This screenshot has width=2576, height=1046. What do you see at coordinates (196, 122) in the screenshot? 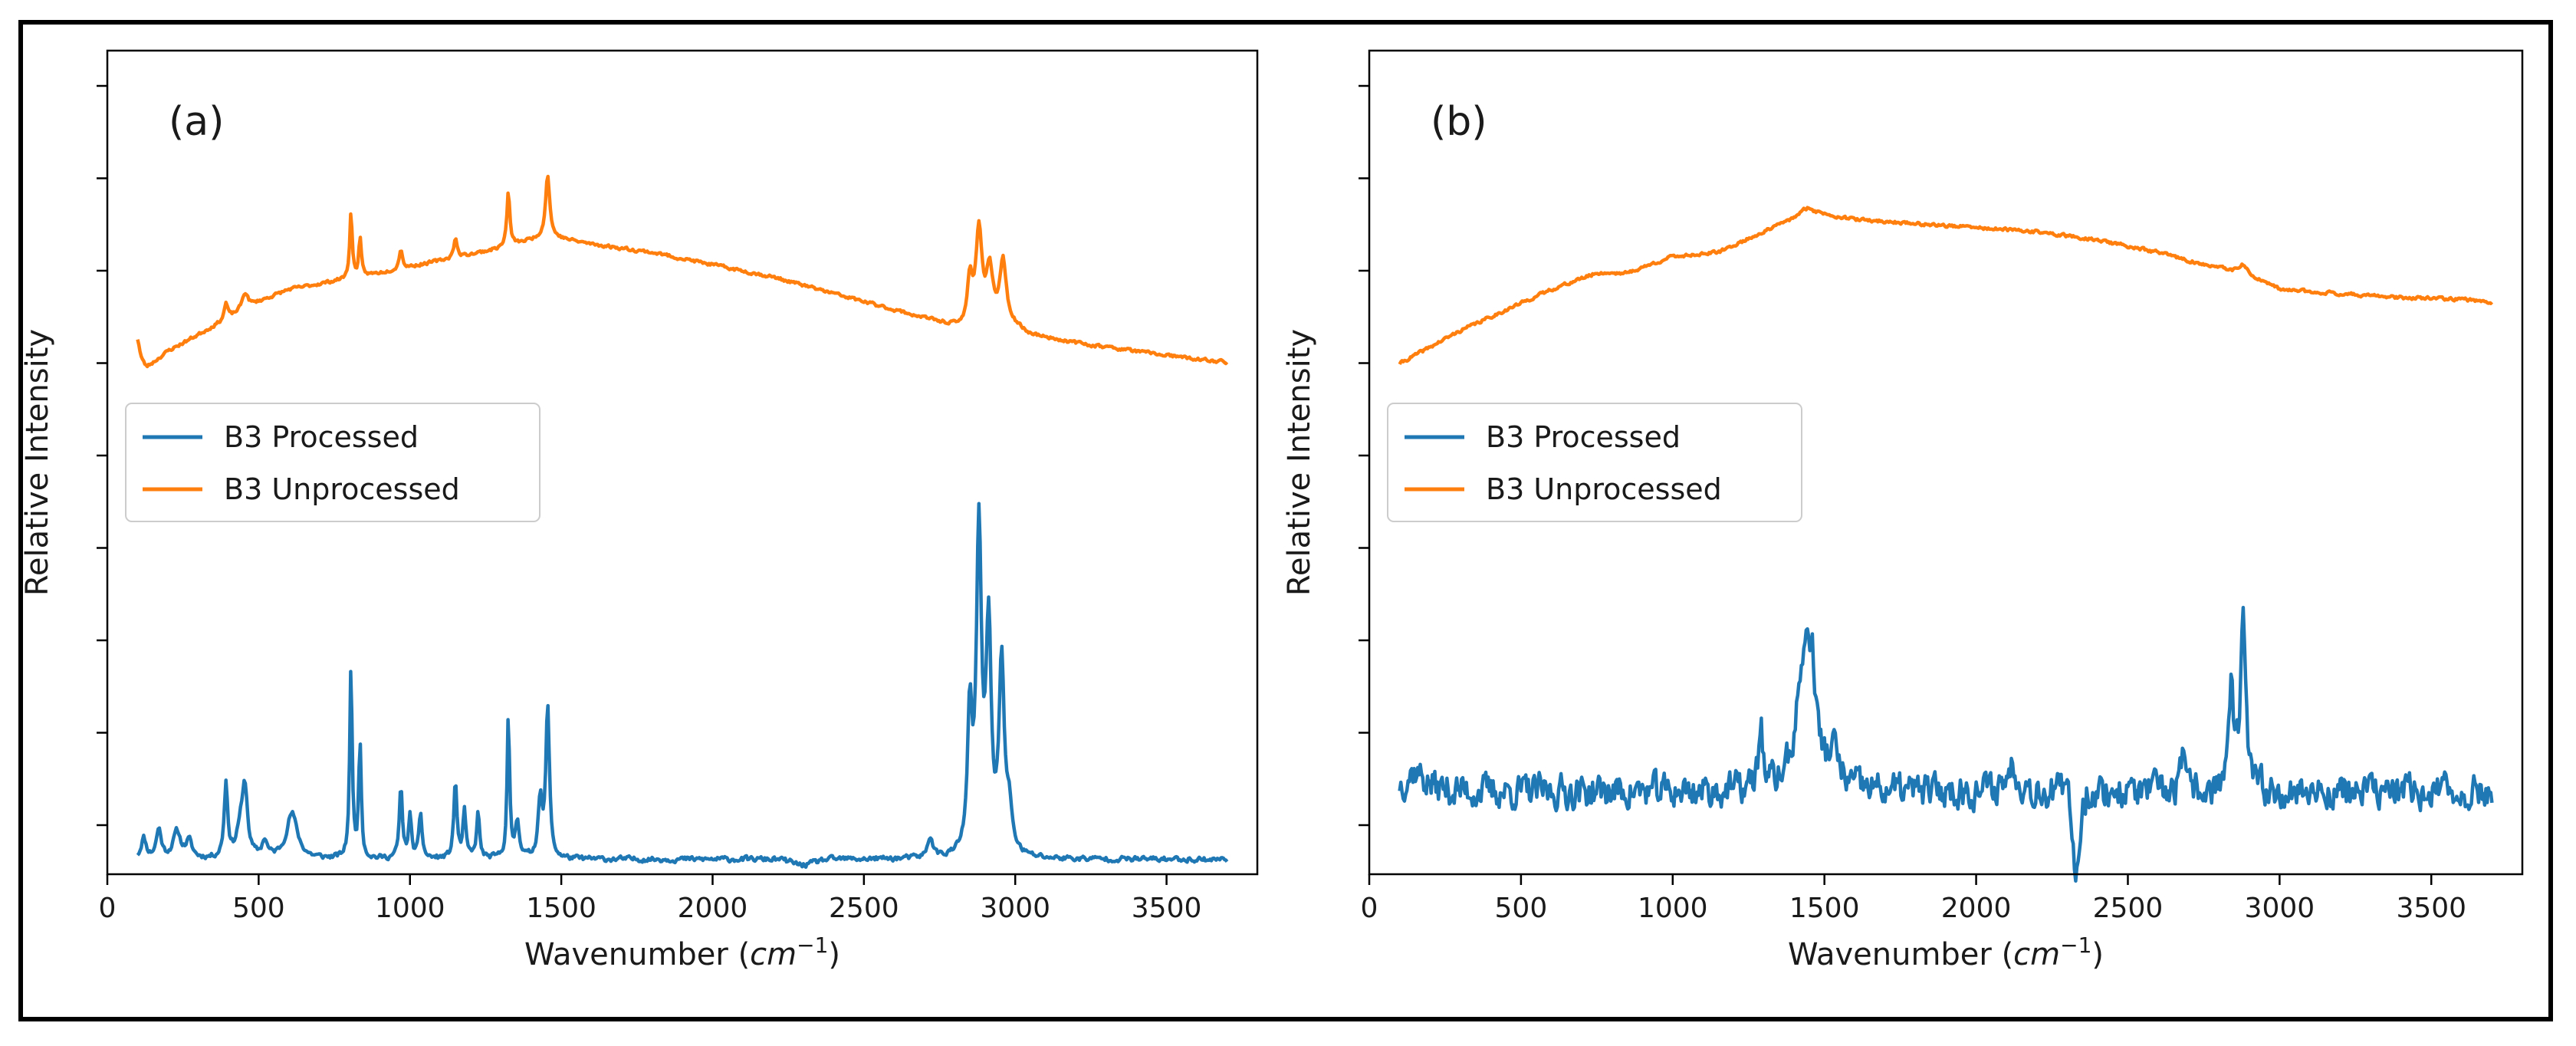
I see `panel-label: (a)` at bounding box center [196, 122].